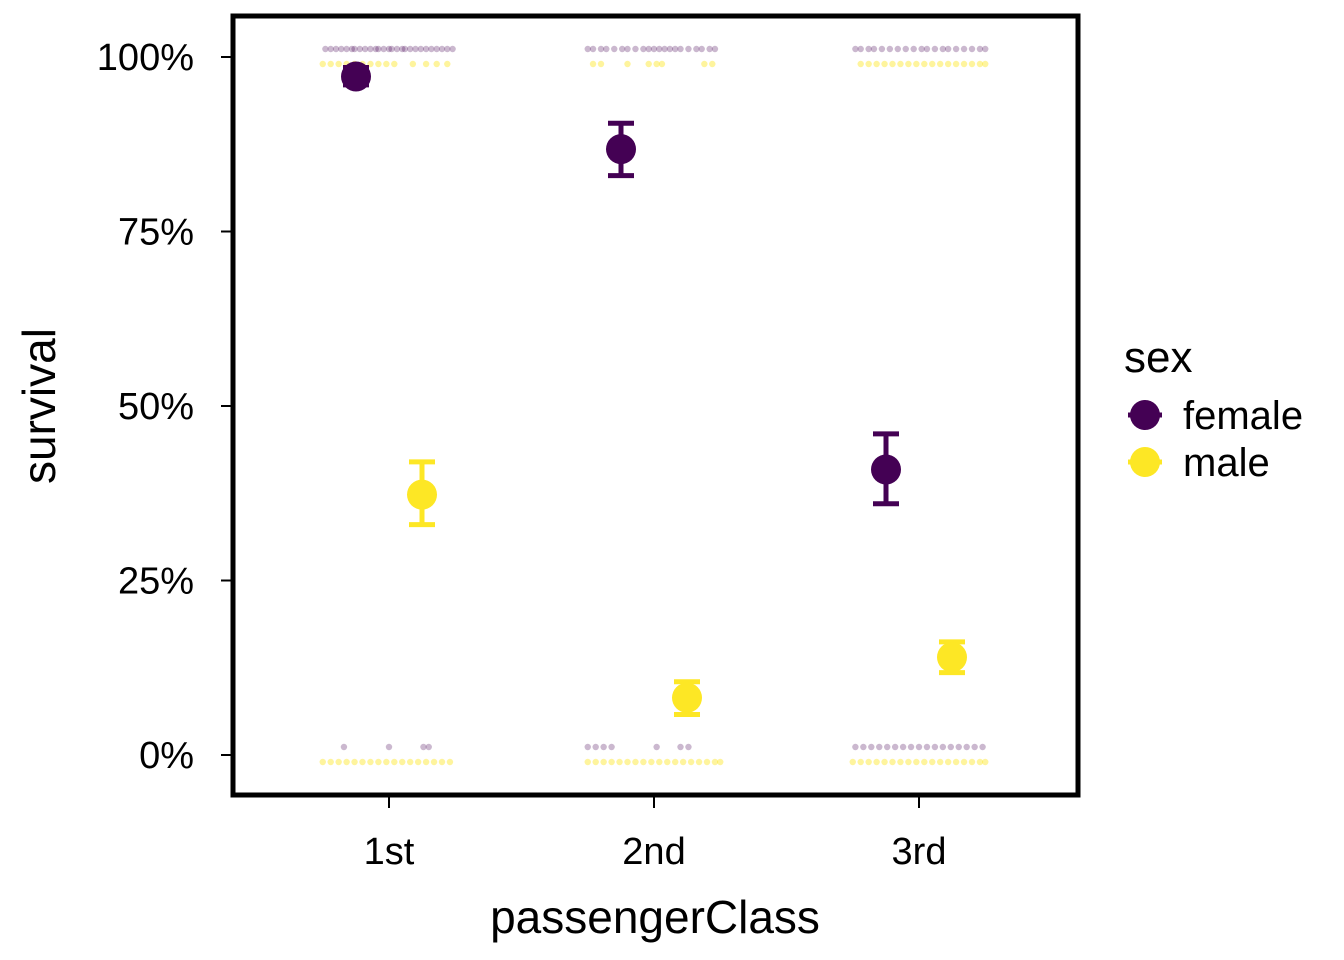 This screenshot has height=960, width=1344. What do you see at coordinates (39, 406) in the screenshot?
I see `y-axis-title: survival` at bounding box center [39, 406].